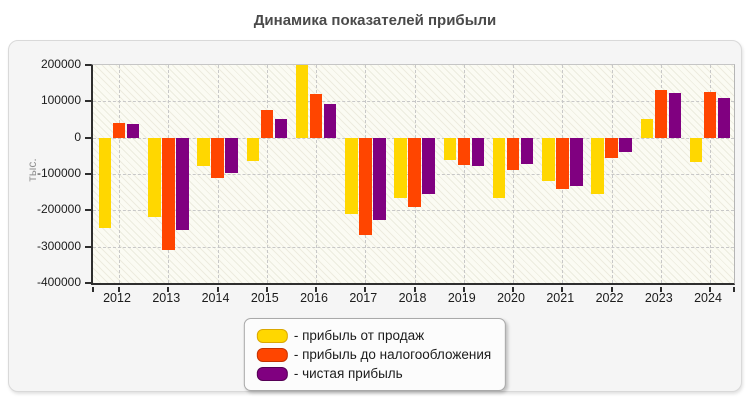 Image resolution: width=750 pixels, height=400 pixels. I want to click on y-tick-label: -400000, so click(58, 282).